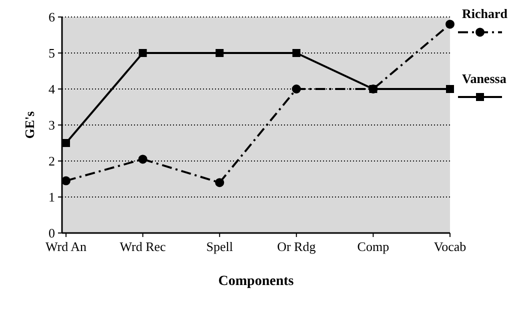 Image resolution: width=512 pixels, height=311 pixels. I want to click on y-tick-label: 4, so click(52, 89).